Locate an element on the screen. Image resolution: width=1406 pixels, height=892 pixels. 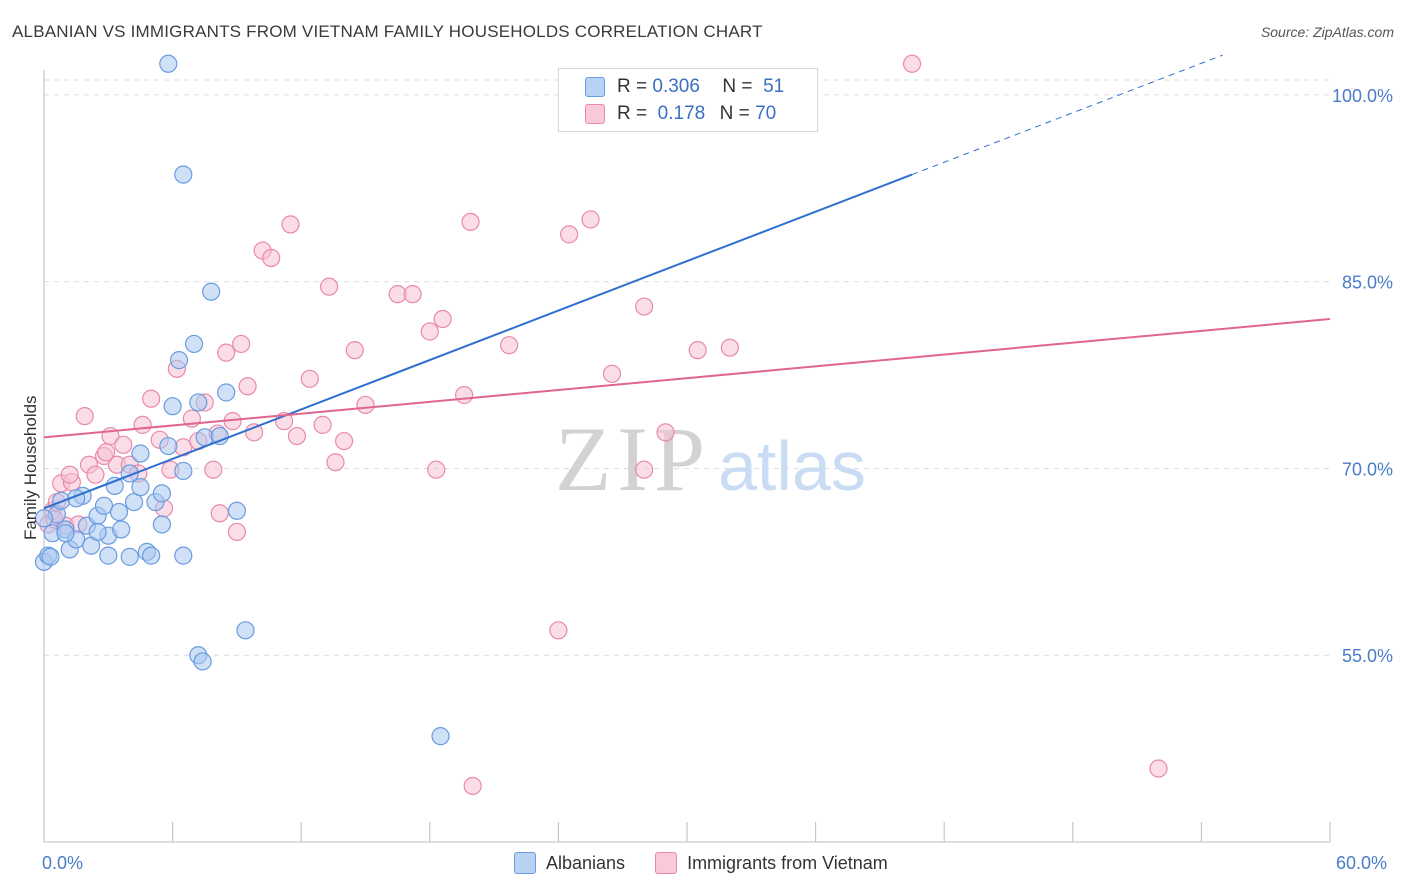
bottom-swatch-vietnam is located at coordinates (666, 863).